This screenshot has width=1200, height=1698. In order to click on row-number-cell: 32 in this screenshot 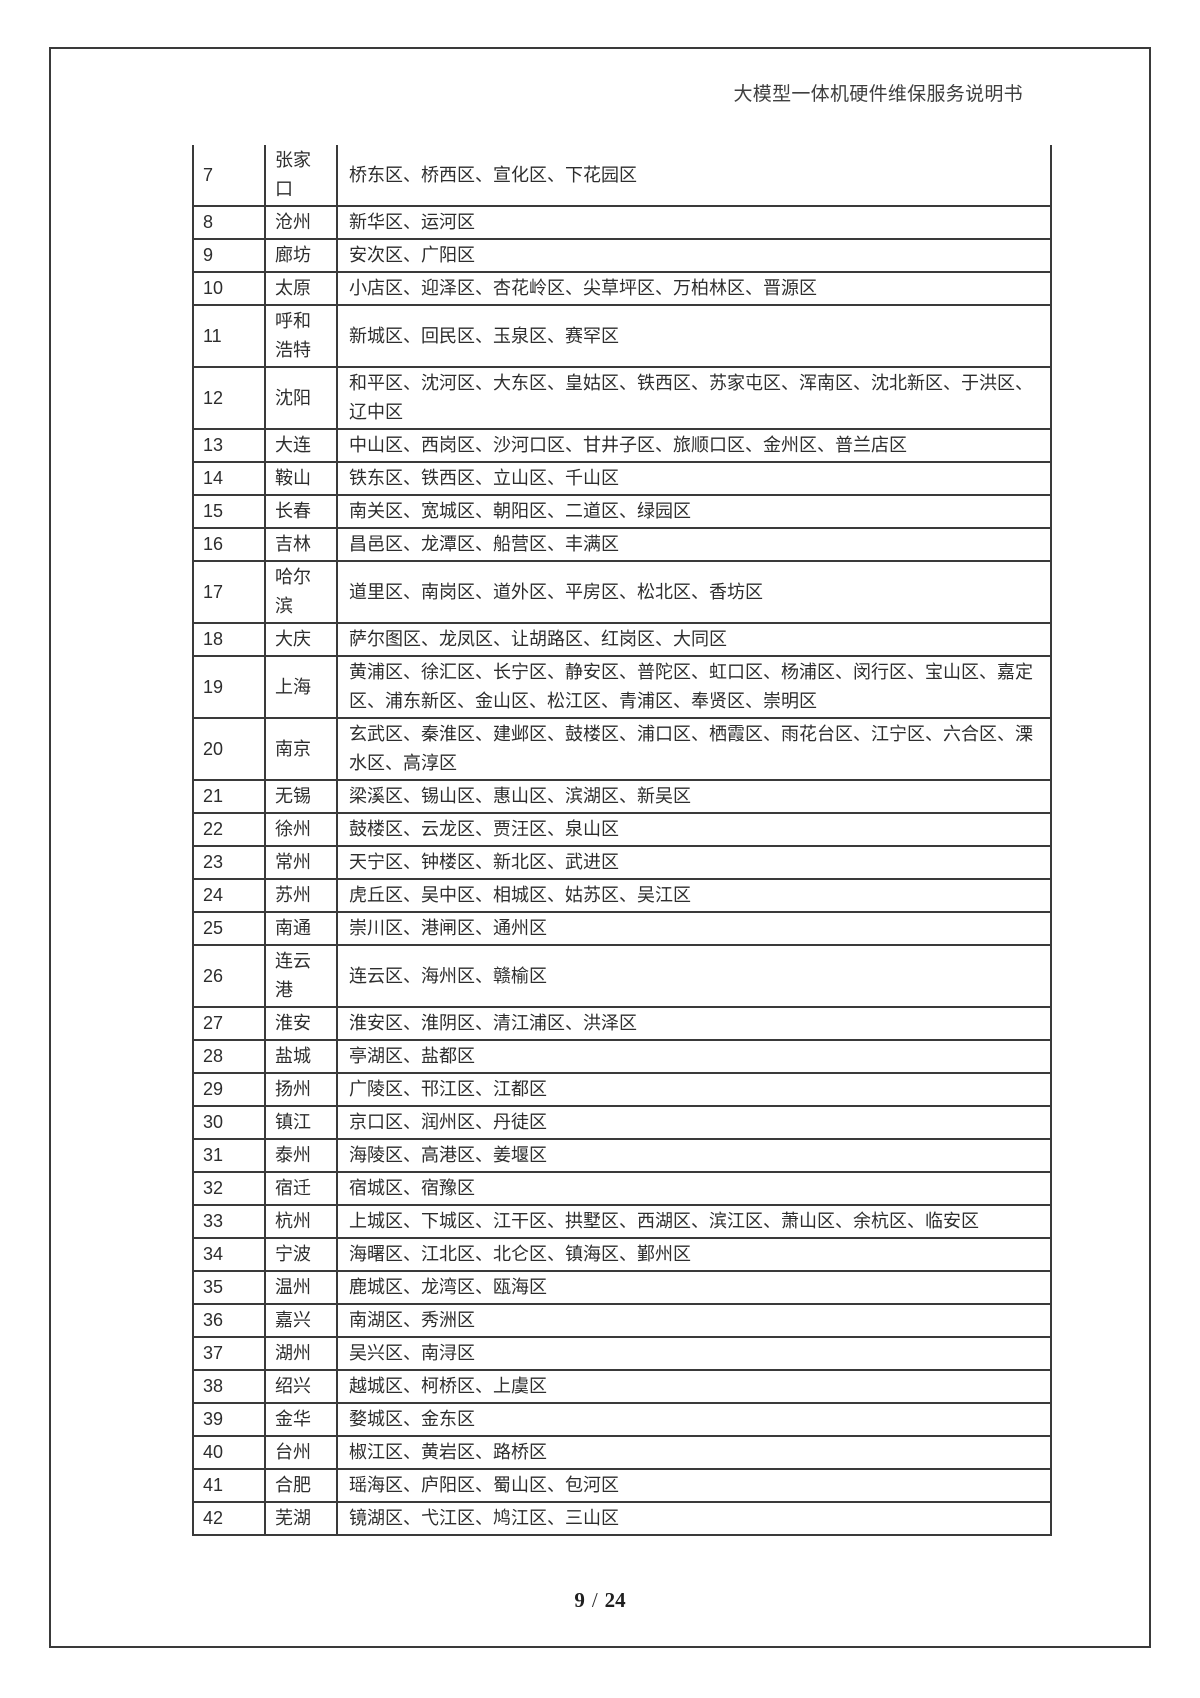, I will do `click(229, 1188)`.